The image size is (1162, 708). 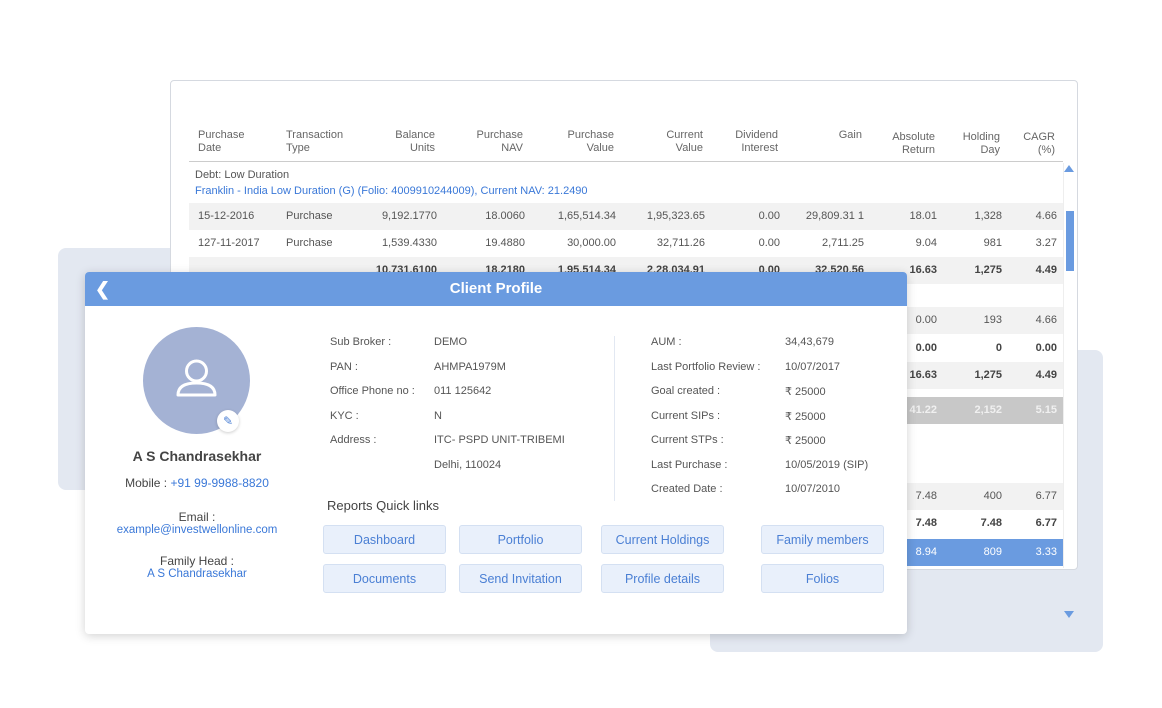 I want to click on quick-link-send-invitation-button: Send Invitation, so click(x=520, y=578).